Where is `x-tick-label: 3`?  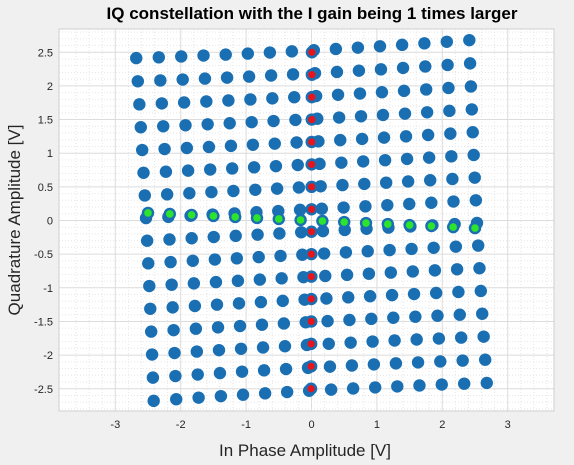 x-tick-label: 3 is located at coordinates (508, 425).